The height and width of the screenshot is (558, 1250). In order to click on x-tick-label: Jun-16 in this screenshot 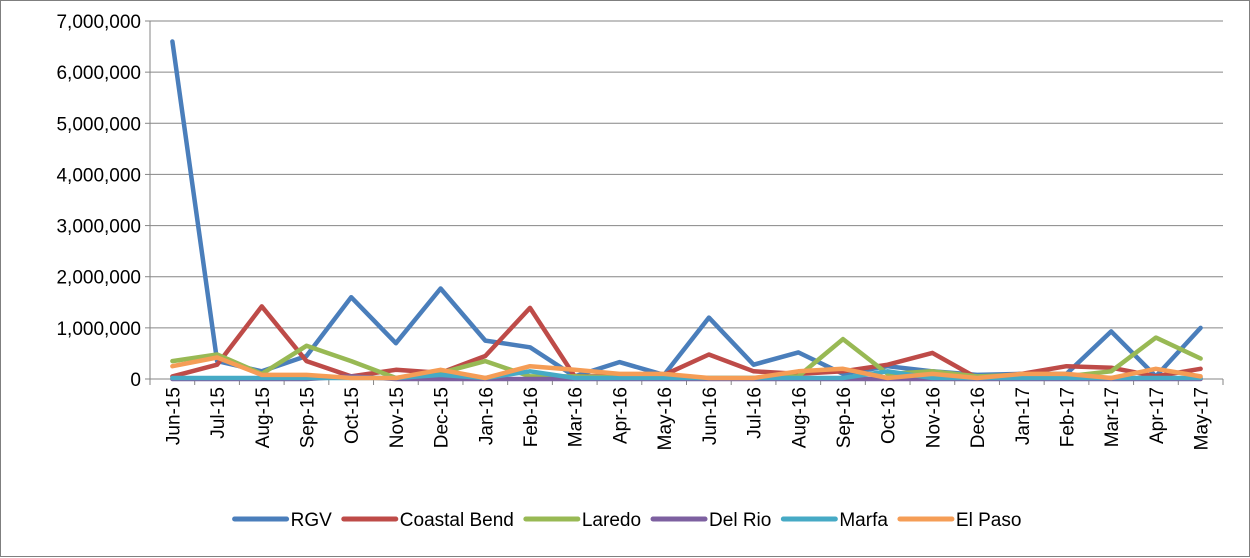, I will do `click(710, 416)`.